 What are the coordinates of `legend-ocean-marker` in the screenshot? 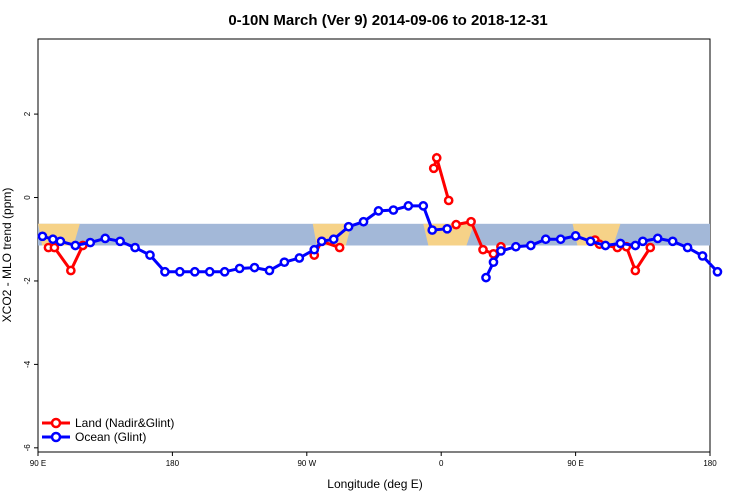 It's located at (56, 437).